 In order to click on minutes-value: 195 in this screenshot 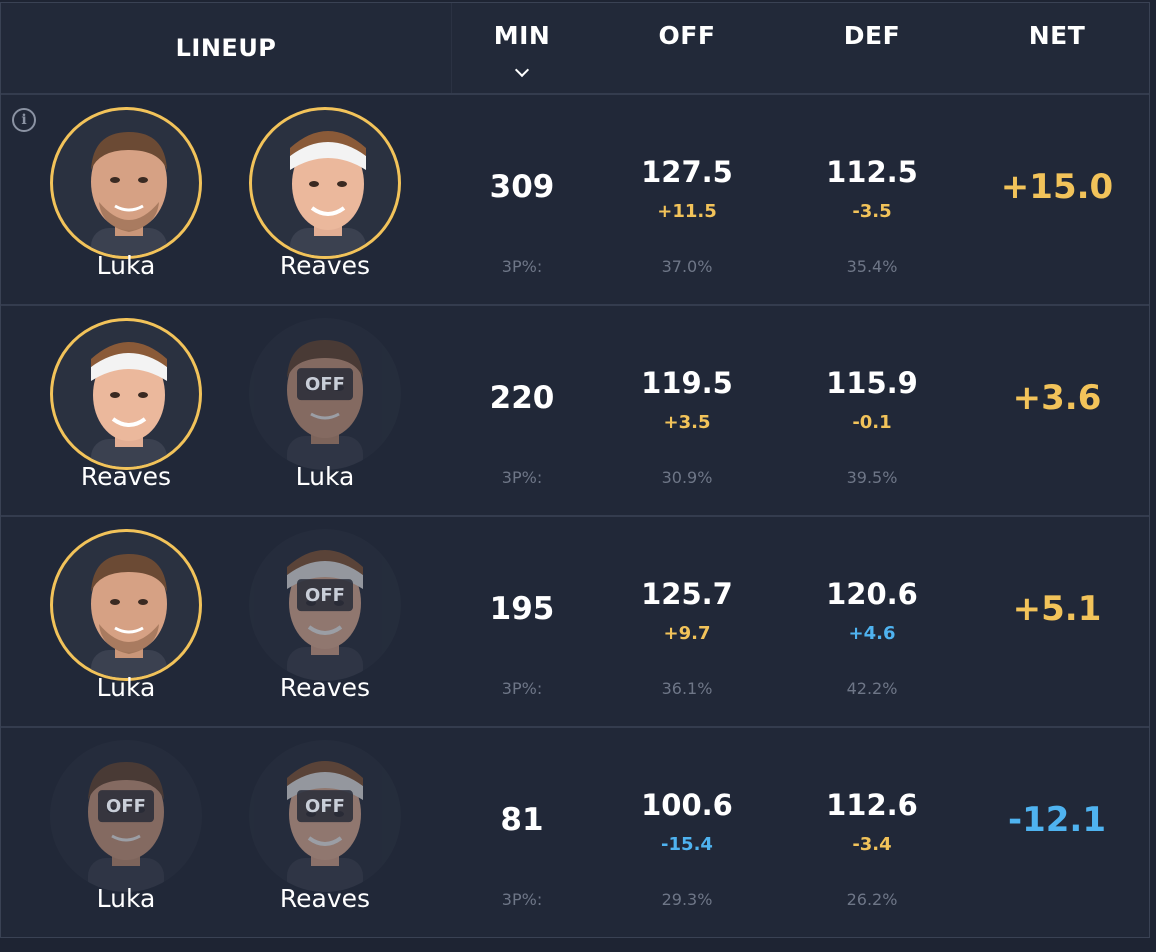, I will do `click(522, 609)`.